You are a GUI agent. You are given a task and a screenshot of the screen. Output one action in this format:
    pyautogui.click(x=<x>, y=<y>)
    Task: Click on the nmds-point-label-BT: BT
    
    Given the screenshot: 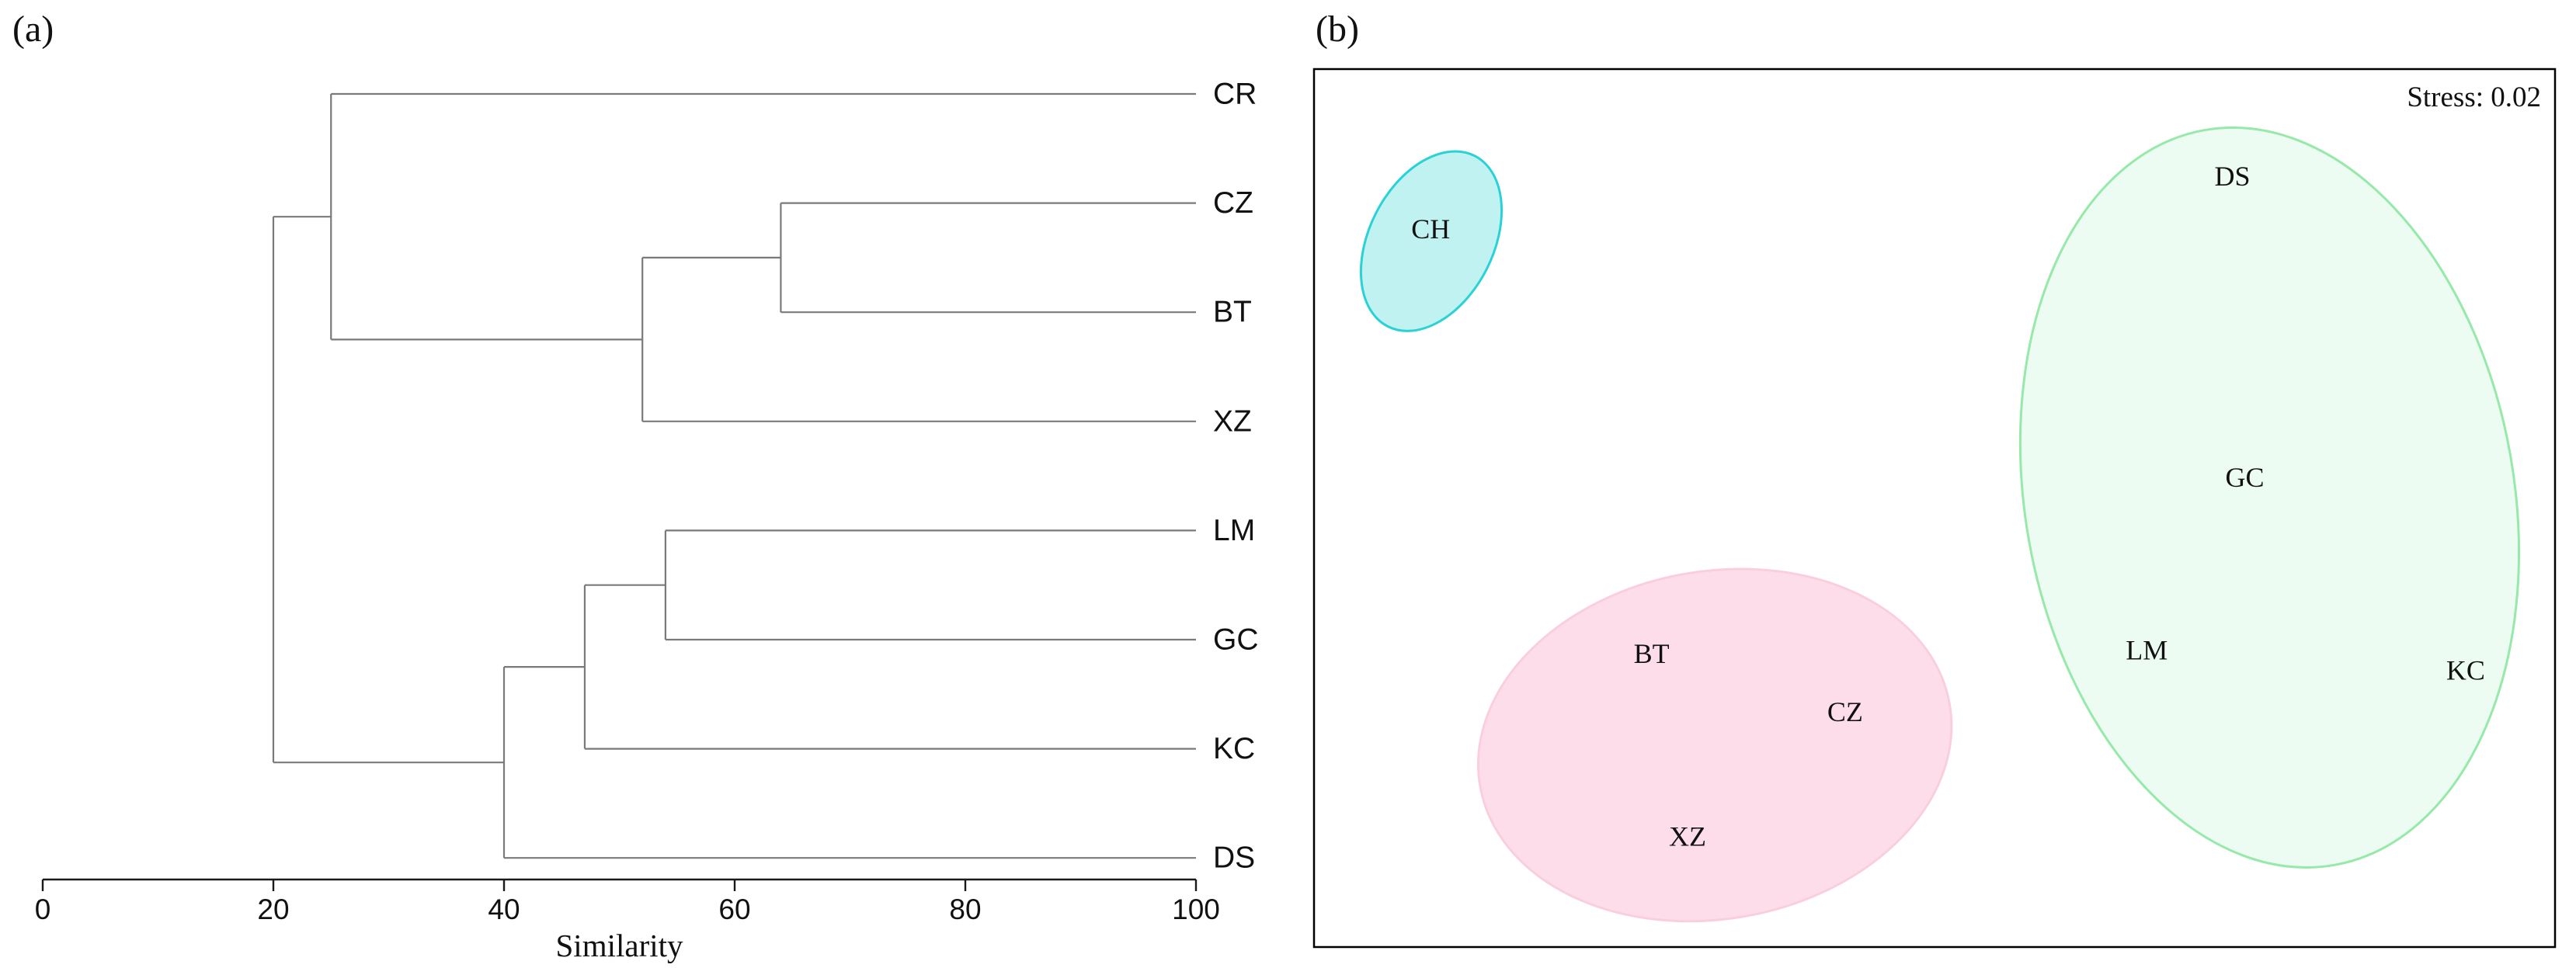 What is the action you would take?
    pyautogui.click(x=1652, y=653)
    